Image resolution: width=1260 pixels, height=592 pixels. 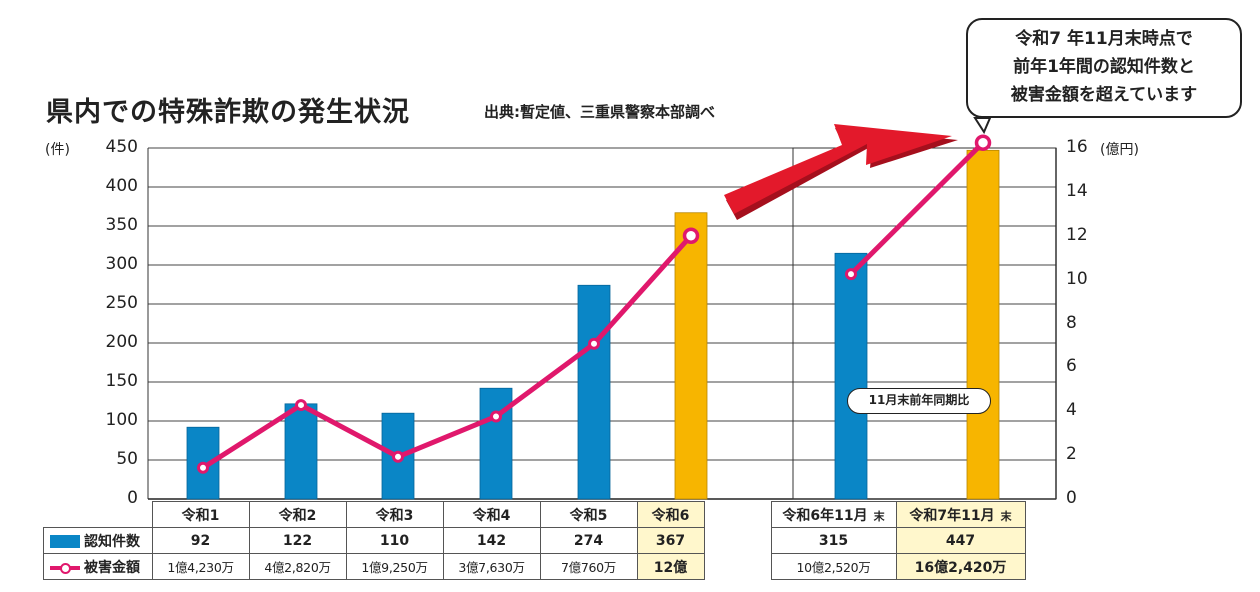 I want to click on category-label: 令和2, so click(x=297, y=514).